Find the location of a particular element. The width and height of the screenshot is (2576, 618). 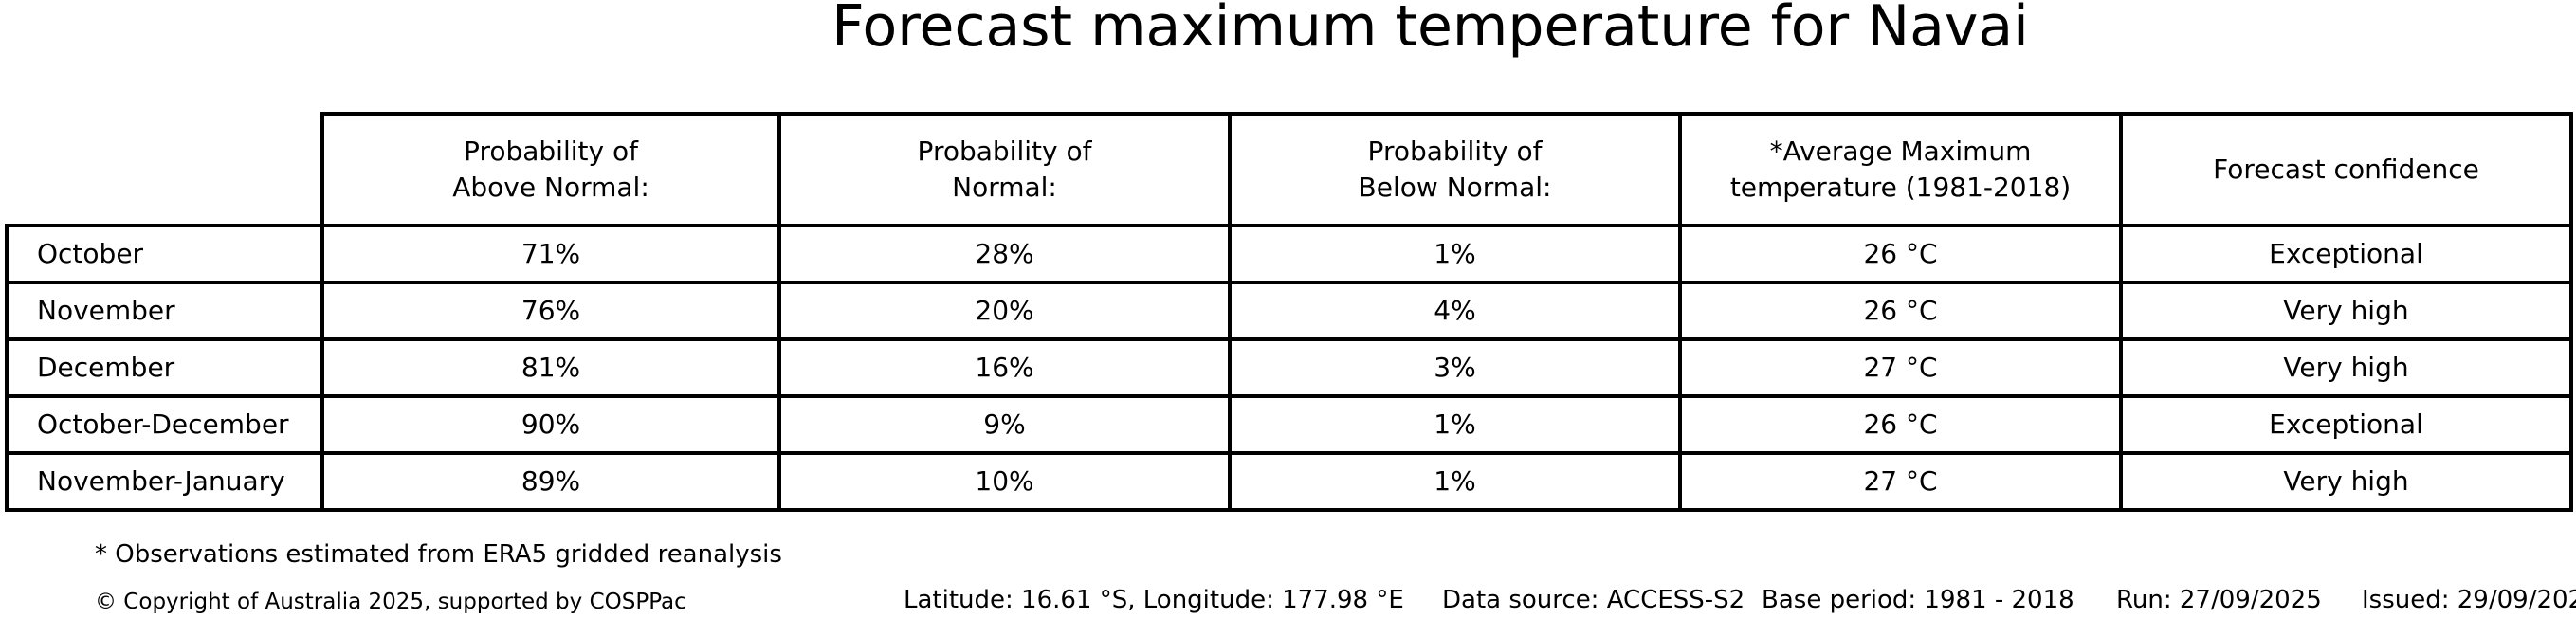

base-period-text: Base period: 1981 - 2018 is located at coordinates (1918, 600).